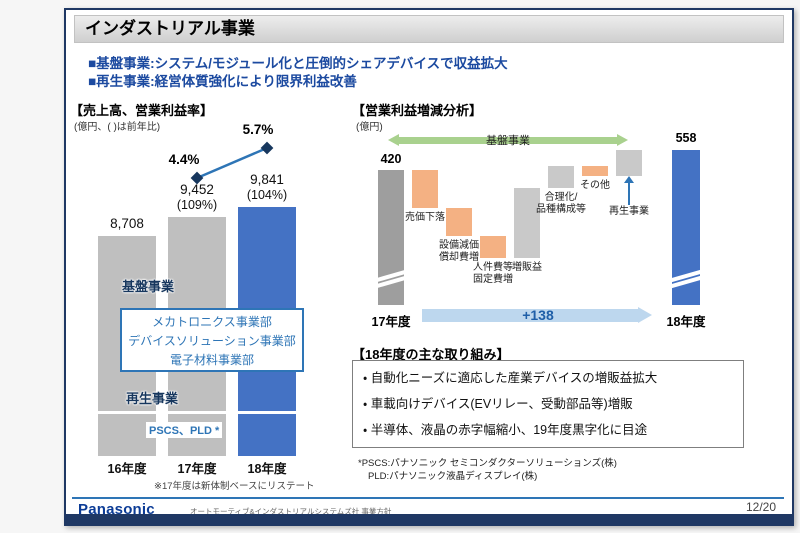 The width and height of the screenshot is (800, 533). Describe the element at coordinates (561, 197) in the screenshot. I see `wf-label-rationalization-1: 合理化/` at that location.